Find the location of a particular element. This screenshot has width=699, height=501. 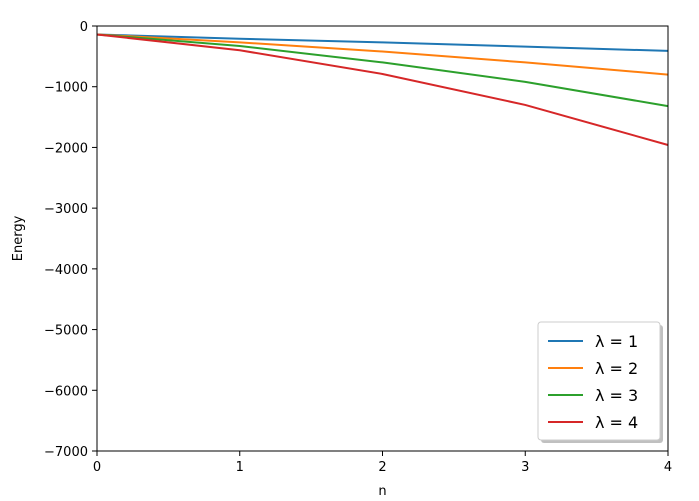

y-axis-ticks: 0 −1000 −2000 −3000 −4000 −5000 −6000 −7000 is located at coordinates (70, 240).